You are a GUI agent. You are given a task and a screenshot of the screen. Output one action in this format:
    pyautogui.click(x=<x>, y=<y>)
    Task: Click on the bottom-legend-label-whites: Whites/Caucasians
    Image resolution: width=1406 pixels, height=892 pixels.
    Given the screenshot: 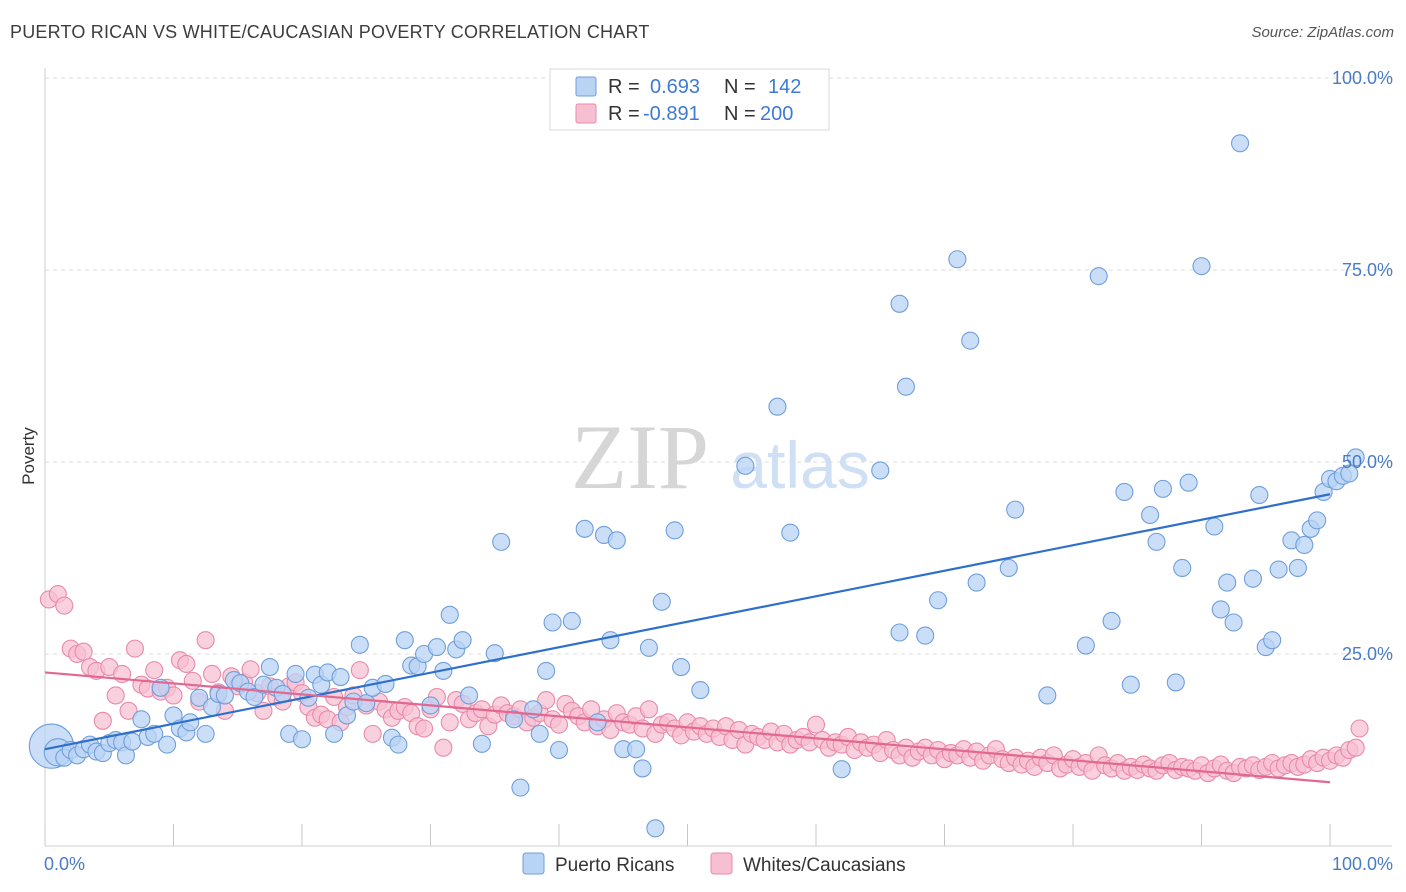 What is the action you would take?
    pyautogui.click(x=824, y=865)
    